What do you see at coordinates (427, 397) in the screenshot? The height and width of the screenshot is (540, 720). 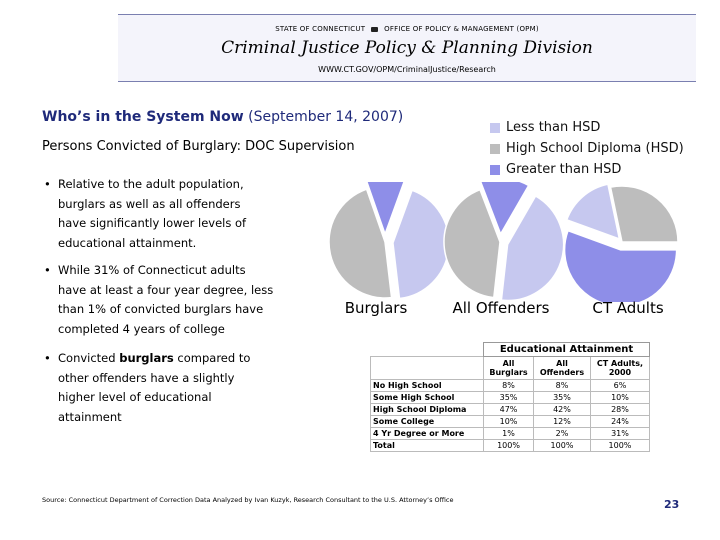 I see `row-label: Some High School` at bounding box center [427, 397].